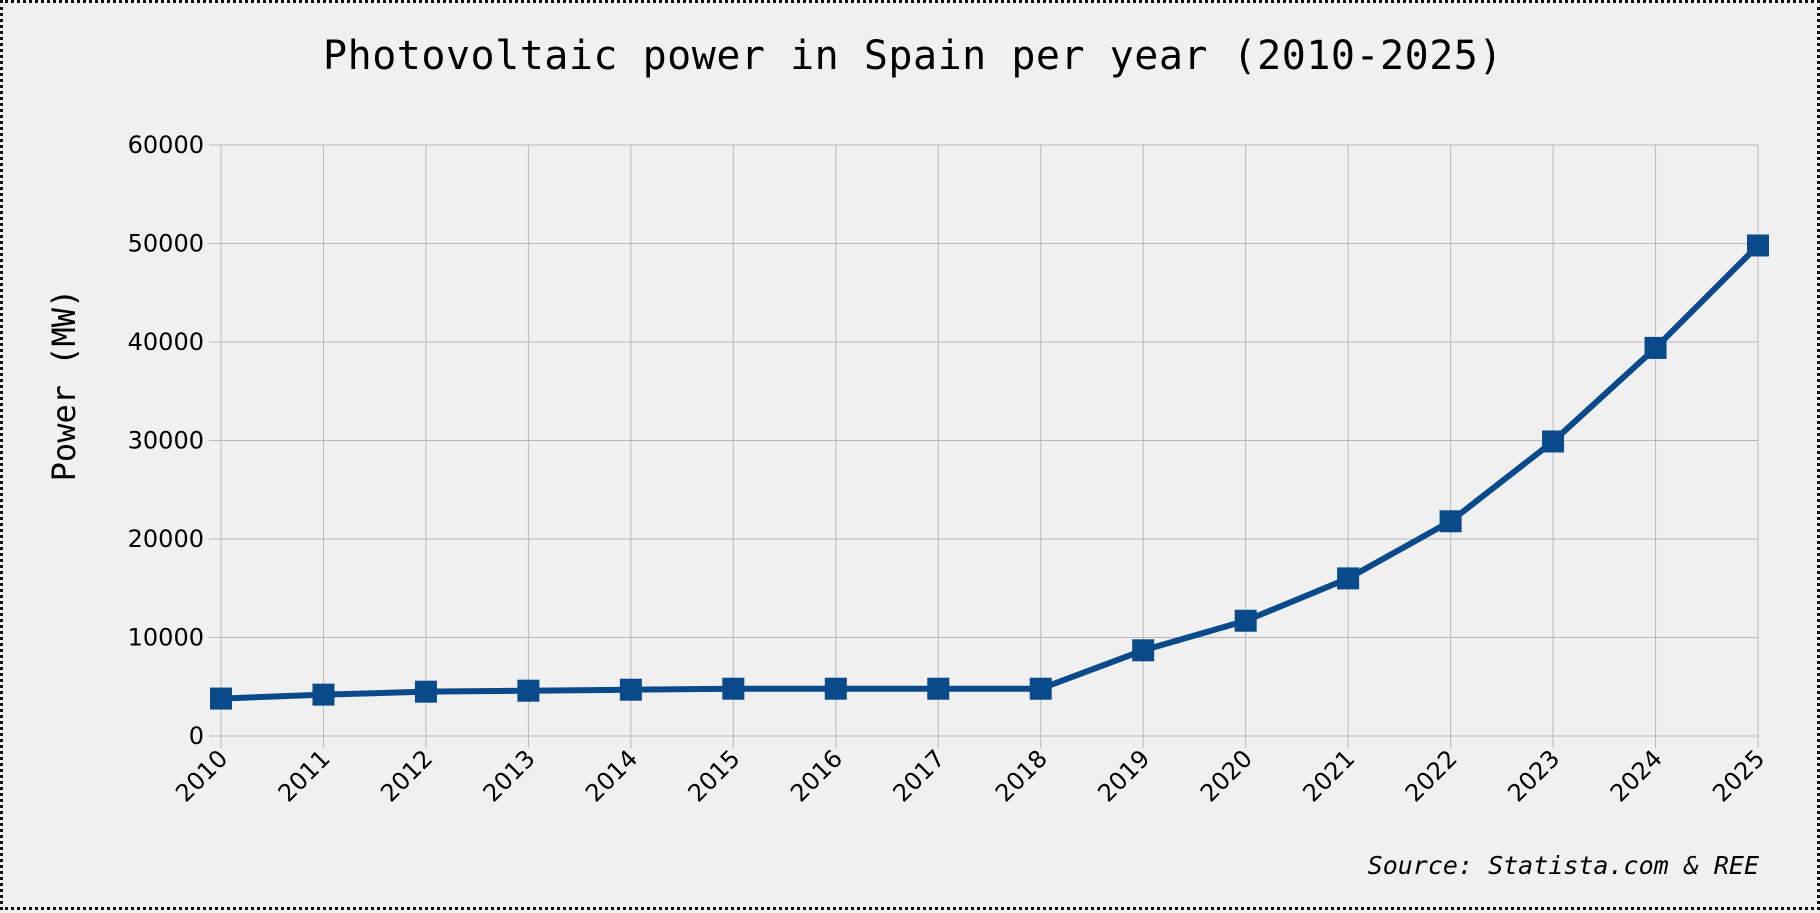  What do you see at coordinates (64, 385) in the screenshot?
I see `y-axis-label: Power (MW)` at bounding box center [64, 385].